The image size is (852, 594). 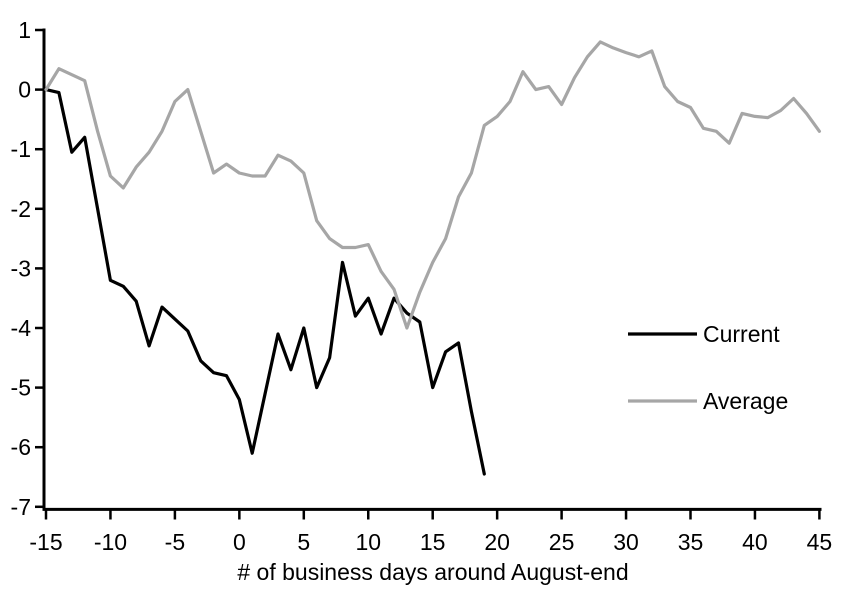 What do you see at coordinates (21, 268) in the screenshot?
I see `y-tick-label: -3` at bounding box center [21, 268].